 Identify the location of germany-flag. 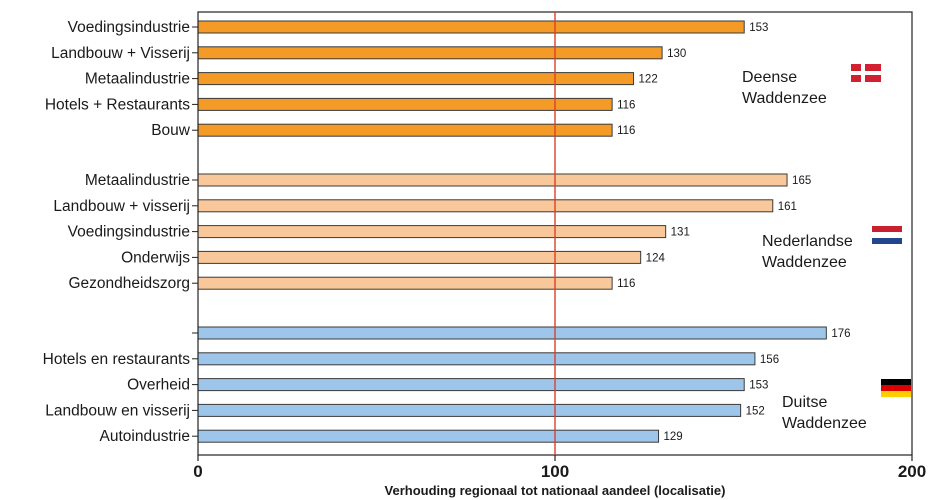
(896, 388).